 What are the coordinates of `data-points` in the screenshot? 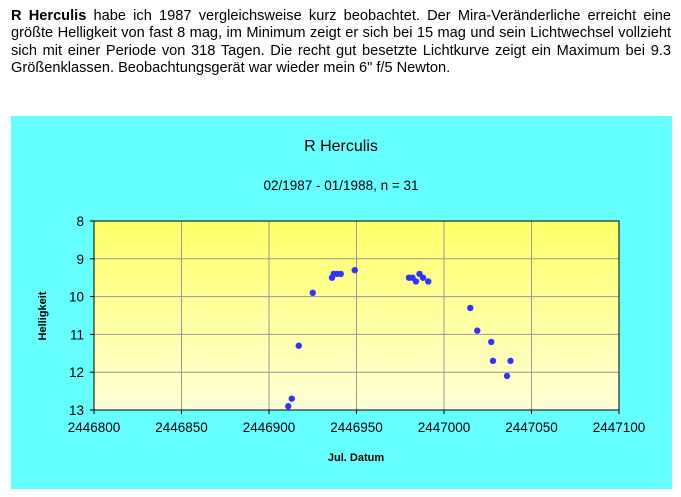 It's located at (399, 338).